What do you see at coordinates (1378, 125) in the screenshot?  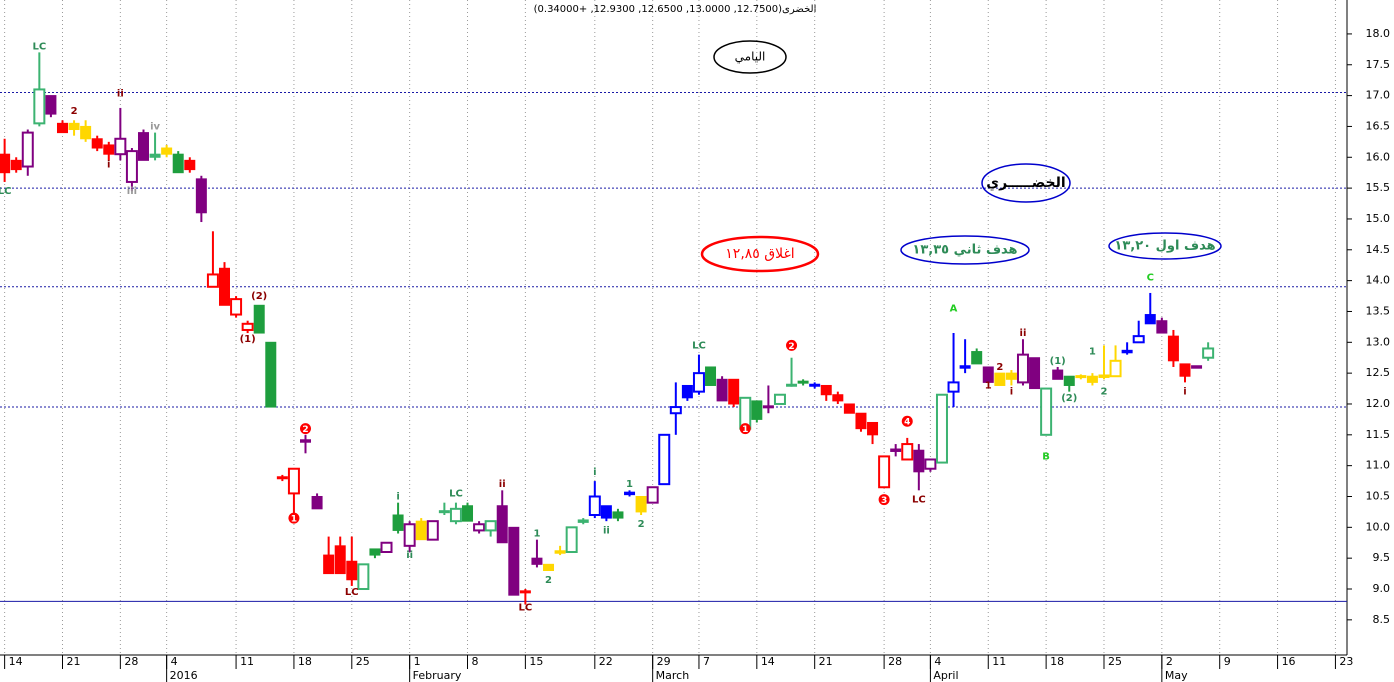 I see `y-tick-label: 16.5` at bounding box center [1378, 125].